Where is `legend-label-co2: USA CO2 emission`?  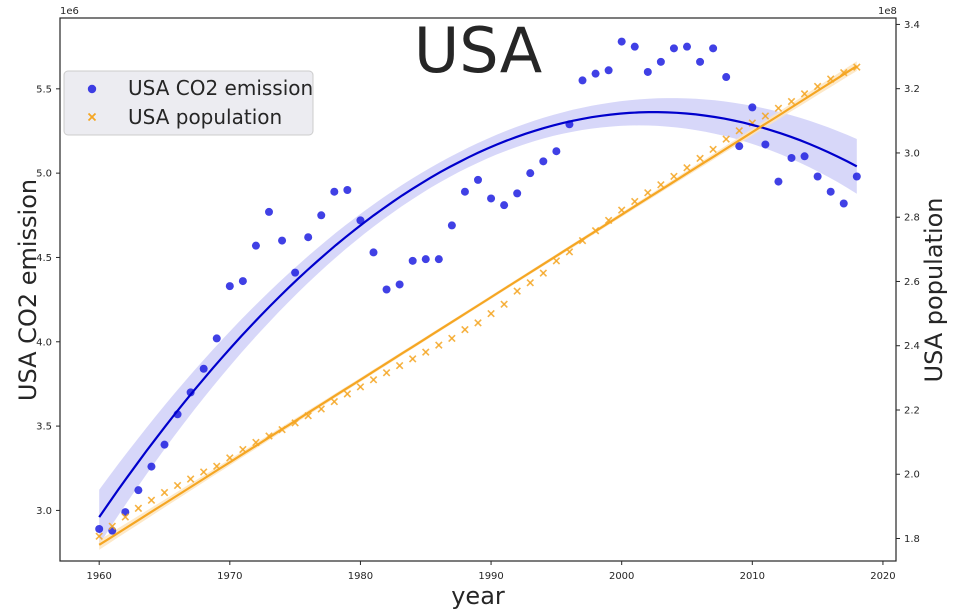 legend-label-co2: USA CO2 emission is located at coordinates (220, 88).